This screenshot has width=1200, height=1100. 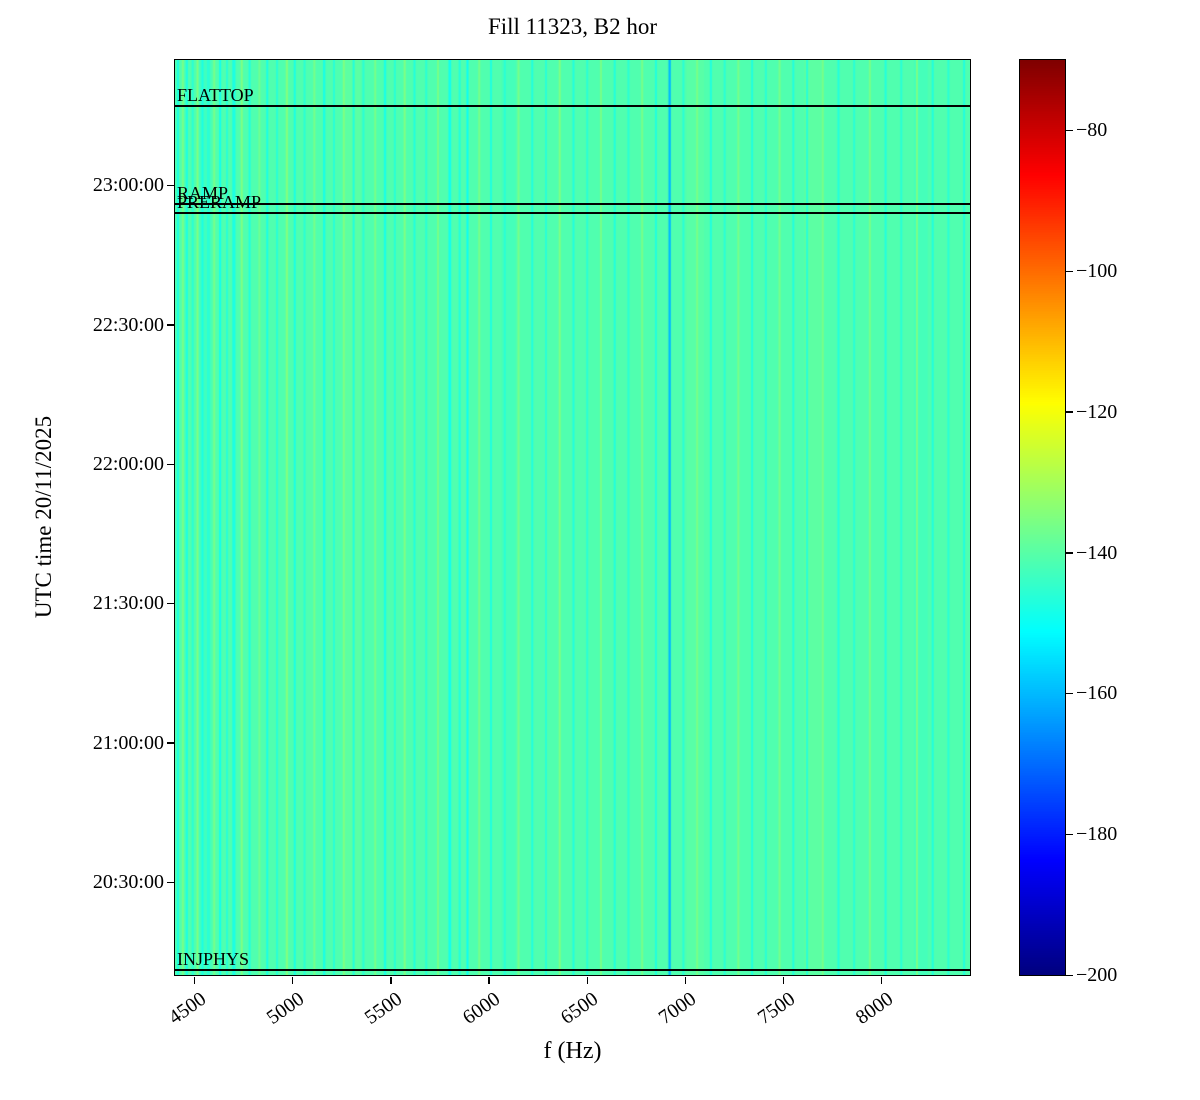 What do you see at coordinates (572, 213) in the screenshot?
I see `beam-mode-line-preramp` at bounding box center [572, 213].